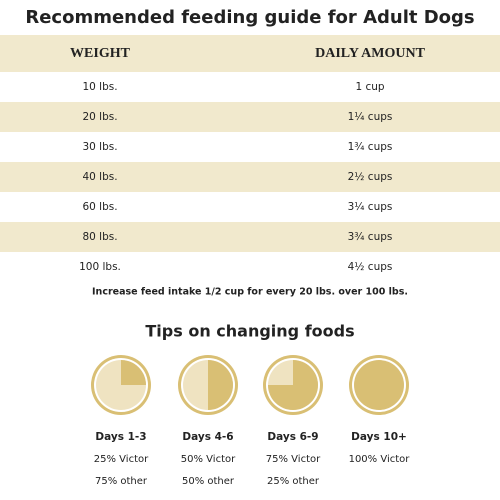 This screenshot has width=500, height=500. I want to click on tip-line: 50% Victor, so click(208, 459).